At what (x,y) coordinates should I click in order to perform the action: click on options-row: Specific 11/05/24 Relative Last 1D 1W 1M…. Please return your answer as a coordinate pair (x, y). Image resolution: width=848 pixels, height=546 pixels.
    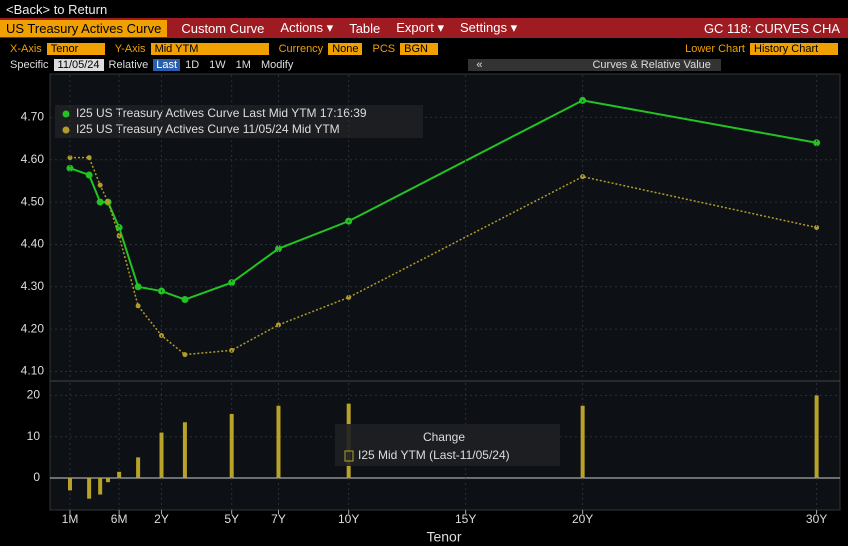
    Looking at the image, I should click on (424, 65).